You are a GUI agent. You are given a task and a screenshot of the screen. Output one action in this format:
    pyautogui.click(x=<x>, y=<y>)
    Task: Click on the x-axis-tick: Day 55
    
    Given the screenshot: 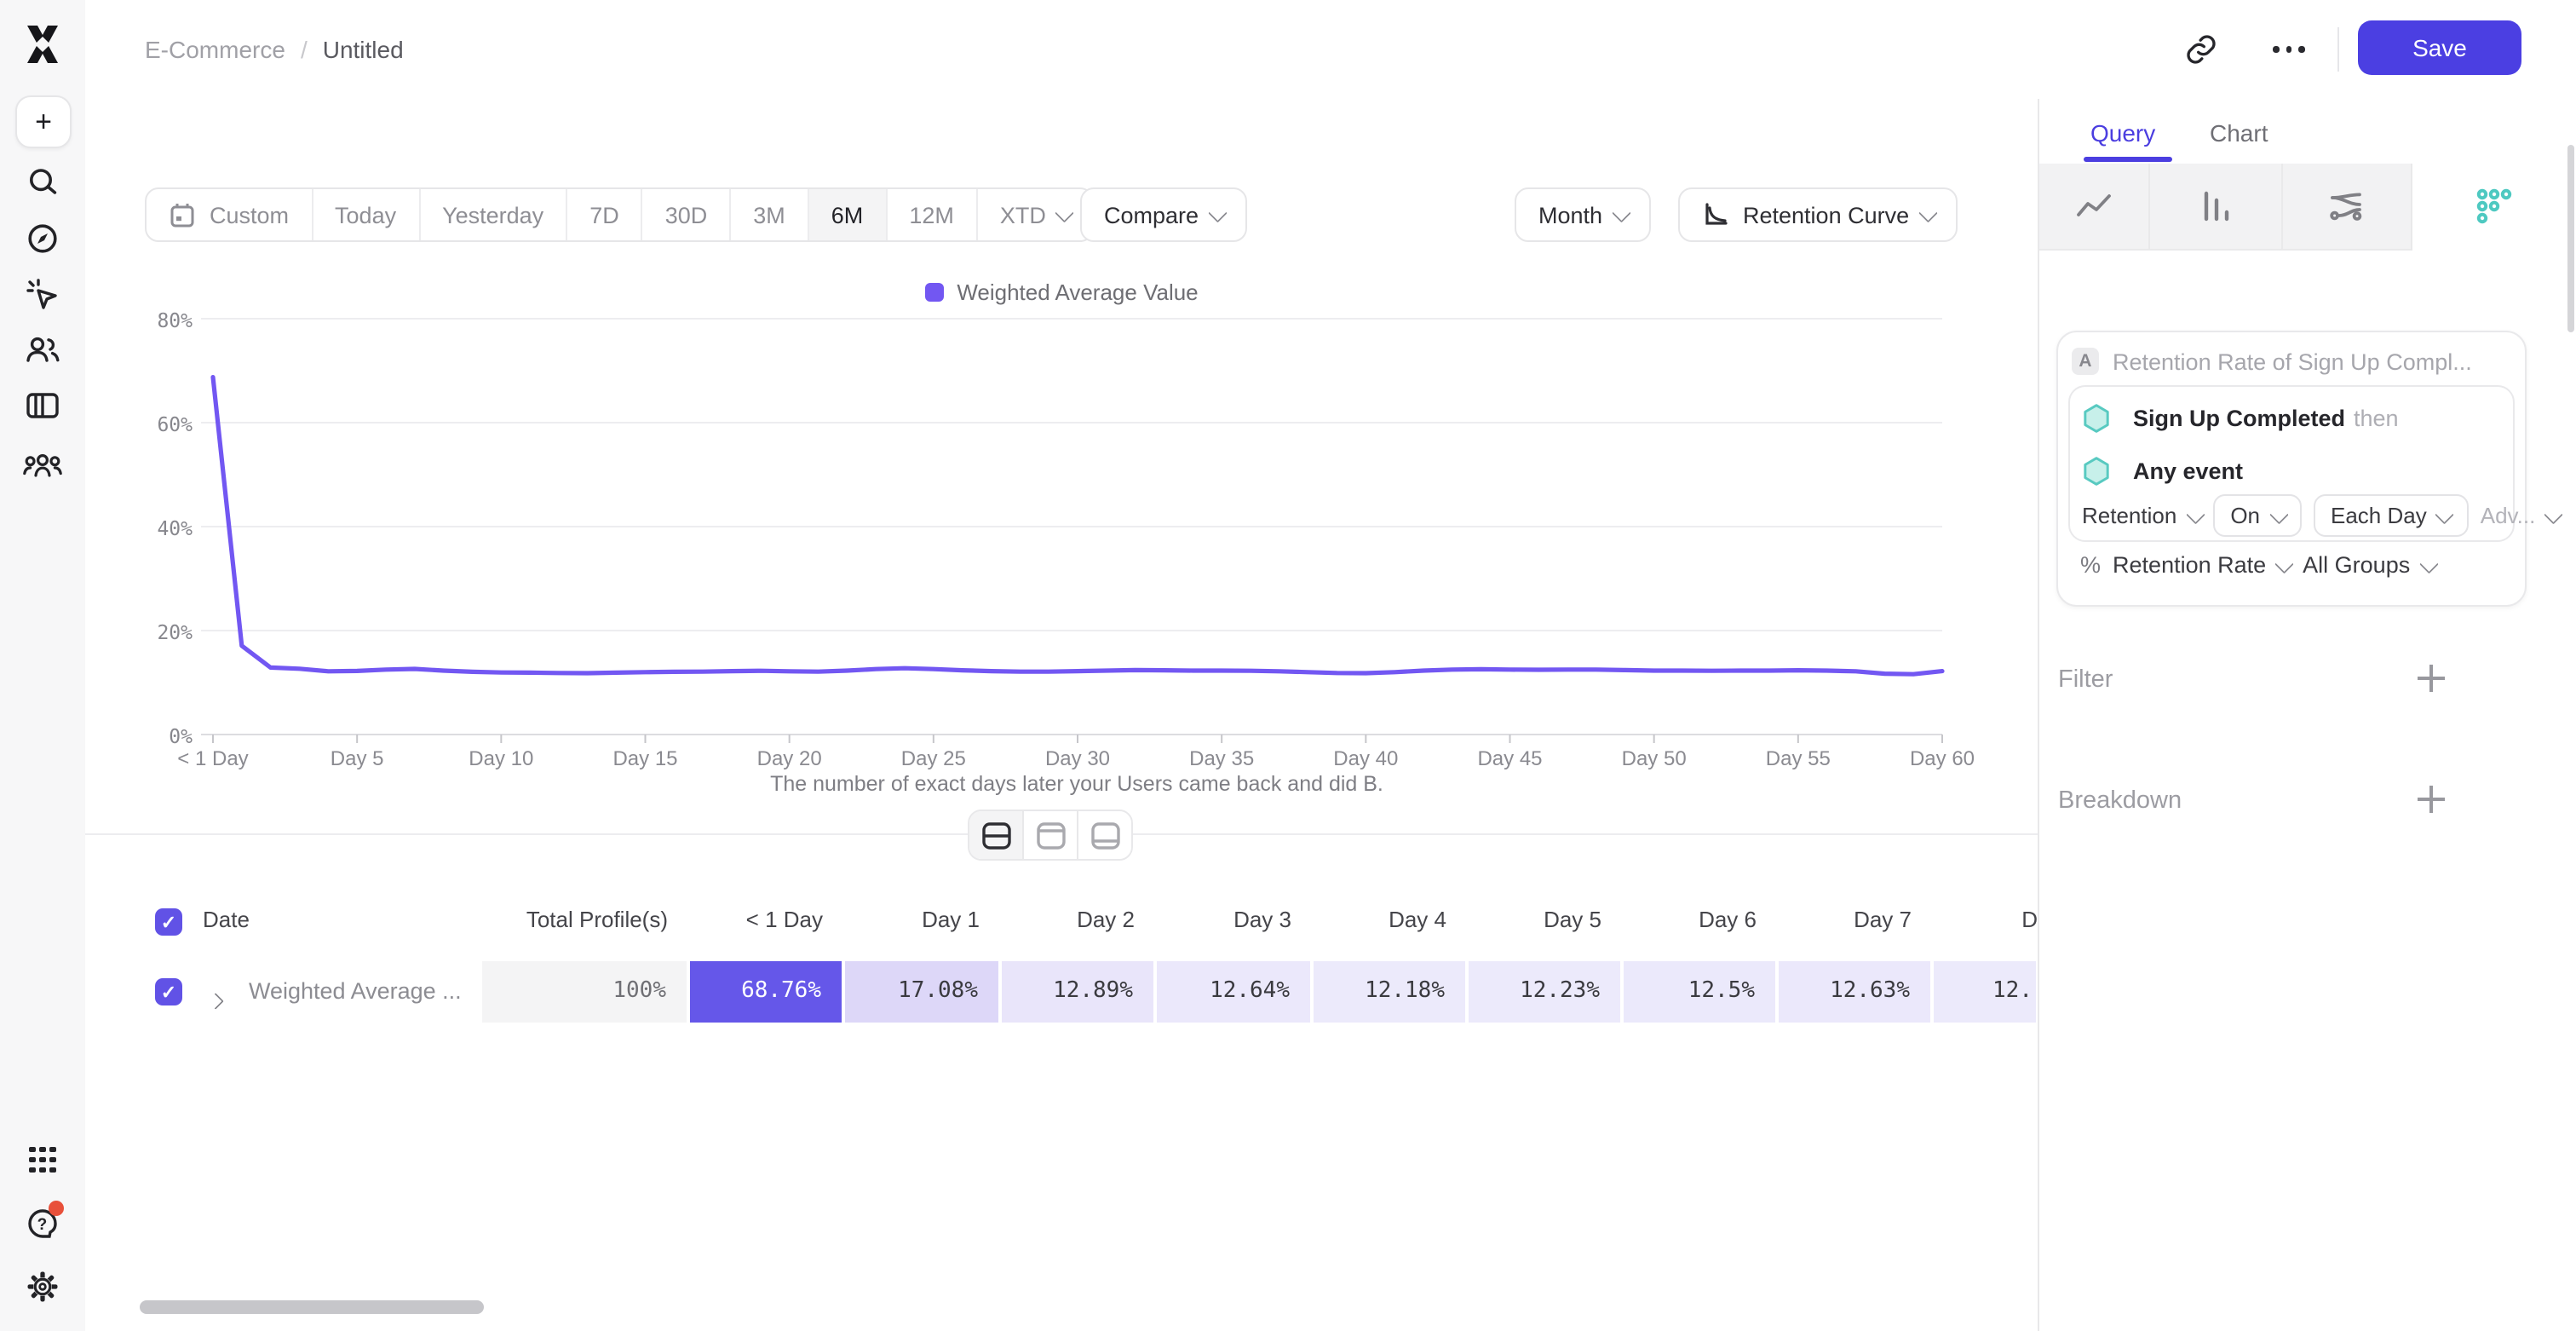 What is the action you would take?
    pyautogui.click(x=1798, y=758)
    